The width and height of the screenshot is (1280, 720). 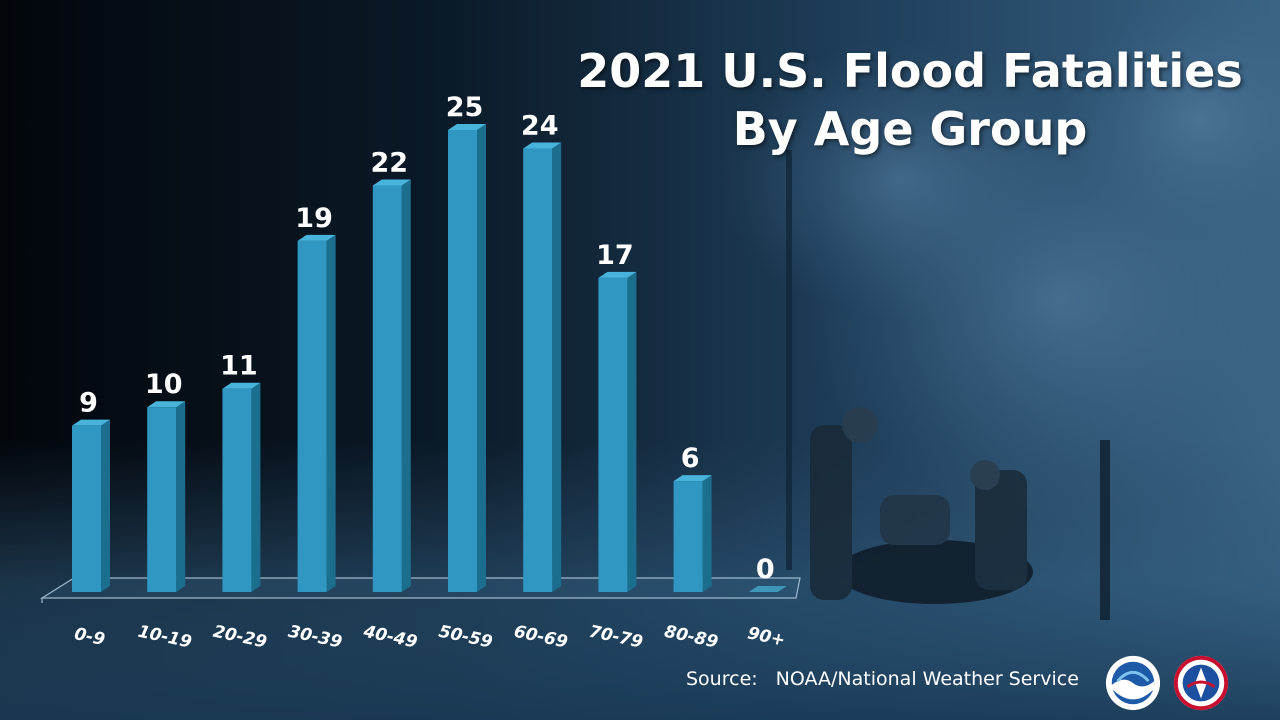 I want to click on nws-logo-icon, so click(x=1201, y=683).